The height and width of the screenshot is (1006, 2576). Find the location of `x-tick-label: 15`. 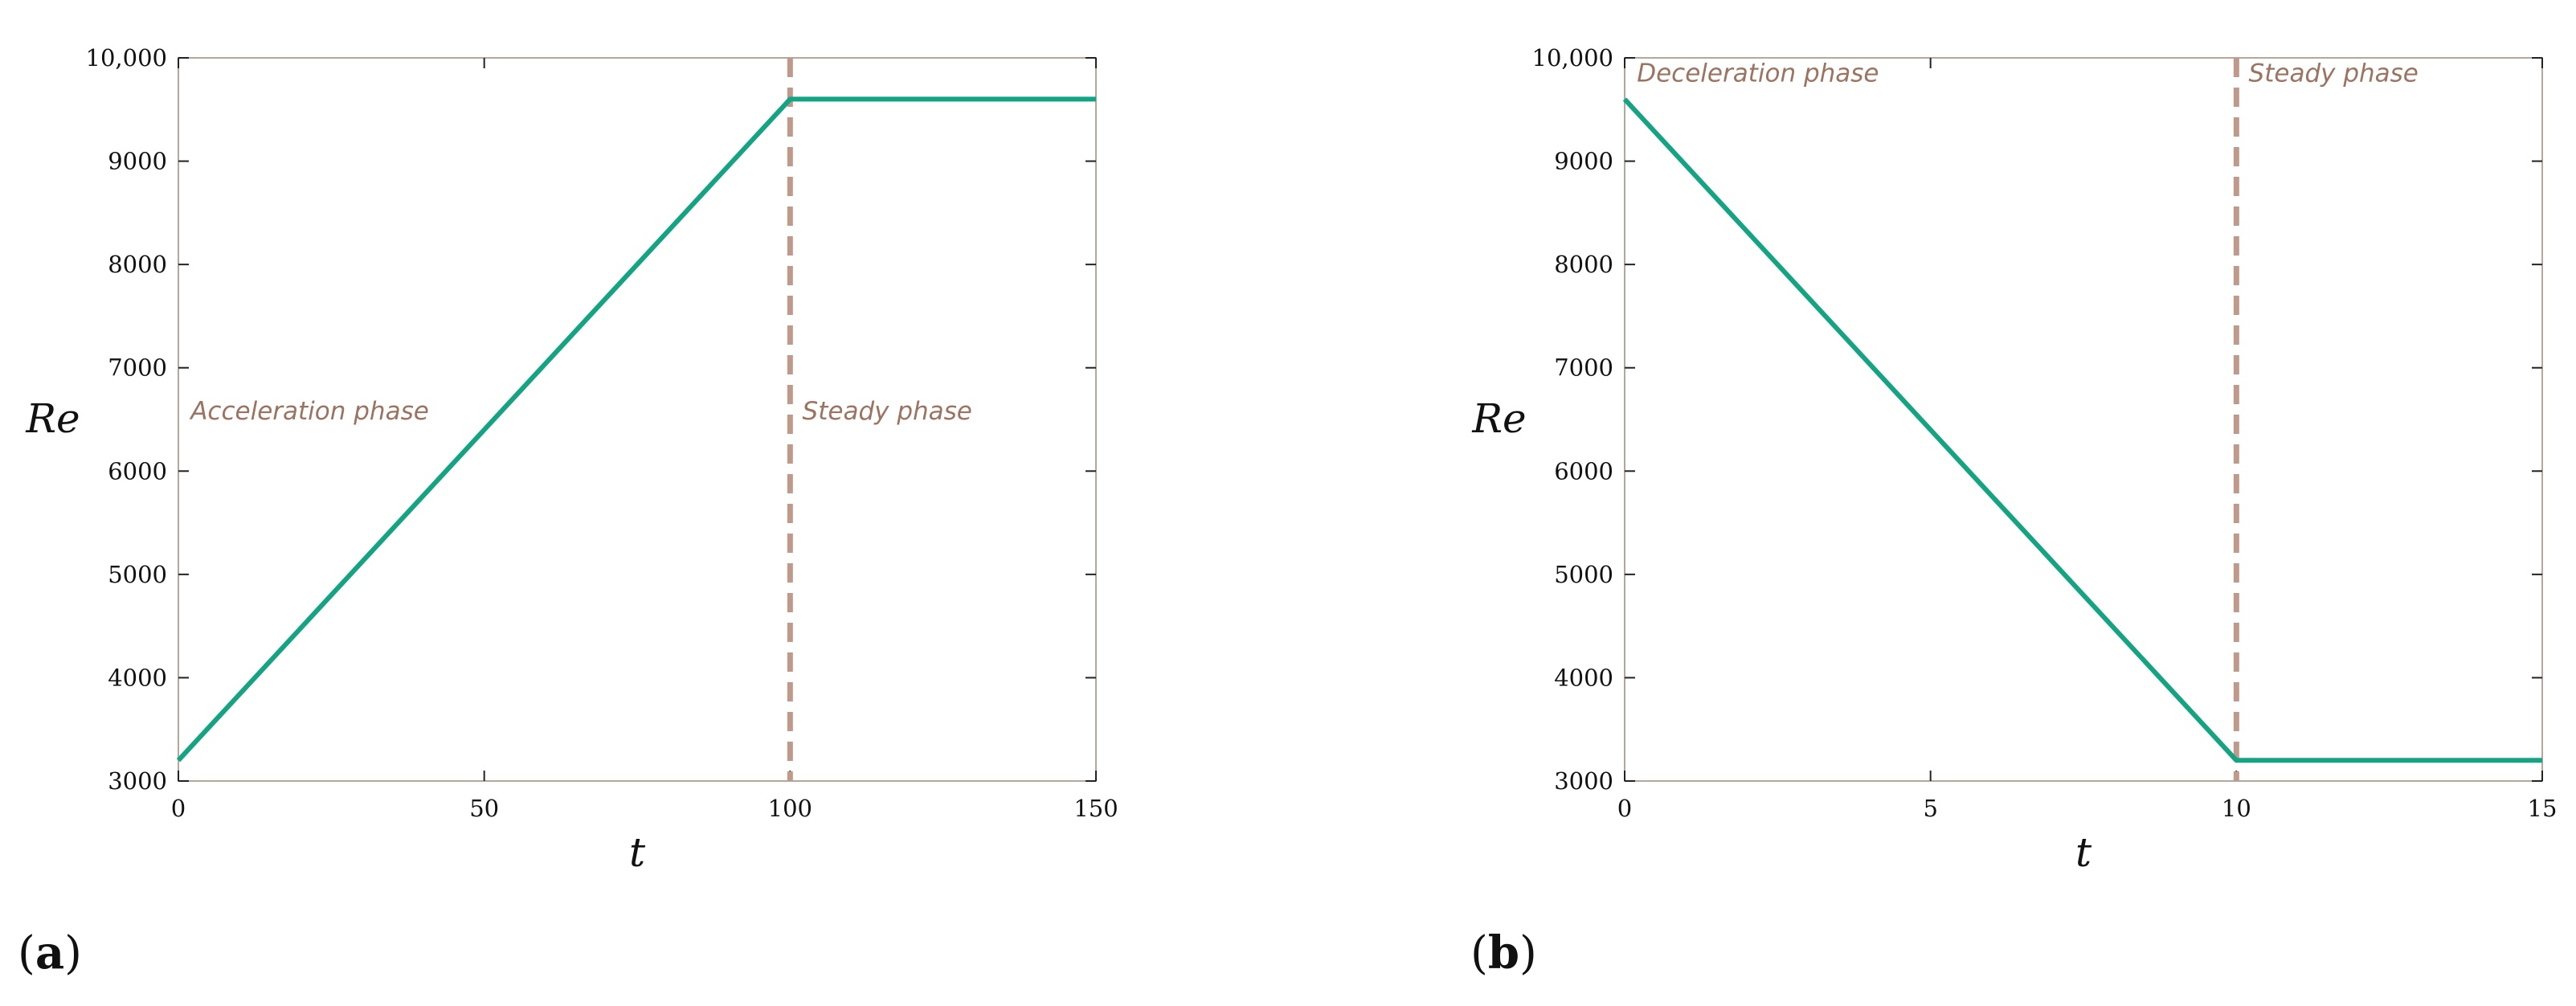

x-tick-label: 15 is located at coordinates (2543, 808).